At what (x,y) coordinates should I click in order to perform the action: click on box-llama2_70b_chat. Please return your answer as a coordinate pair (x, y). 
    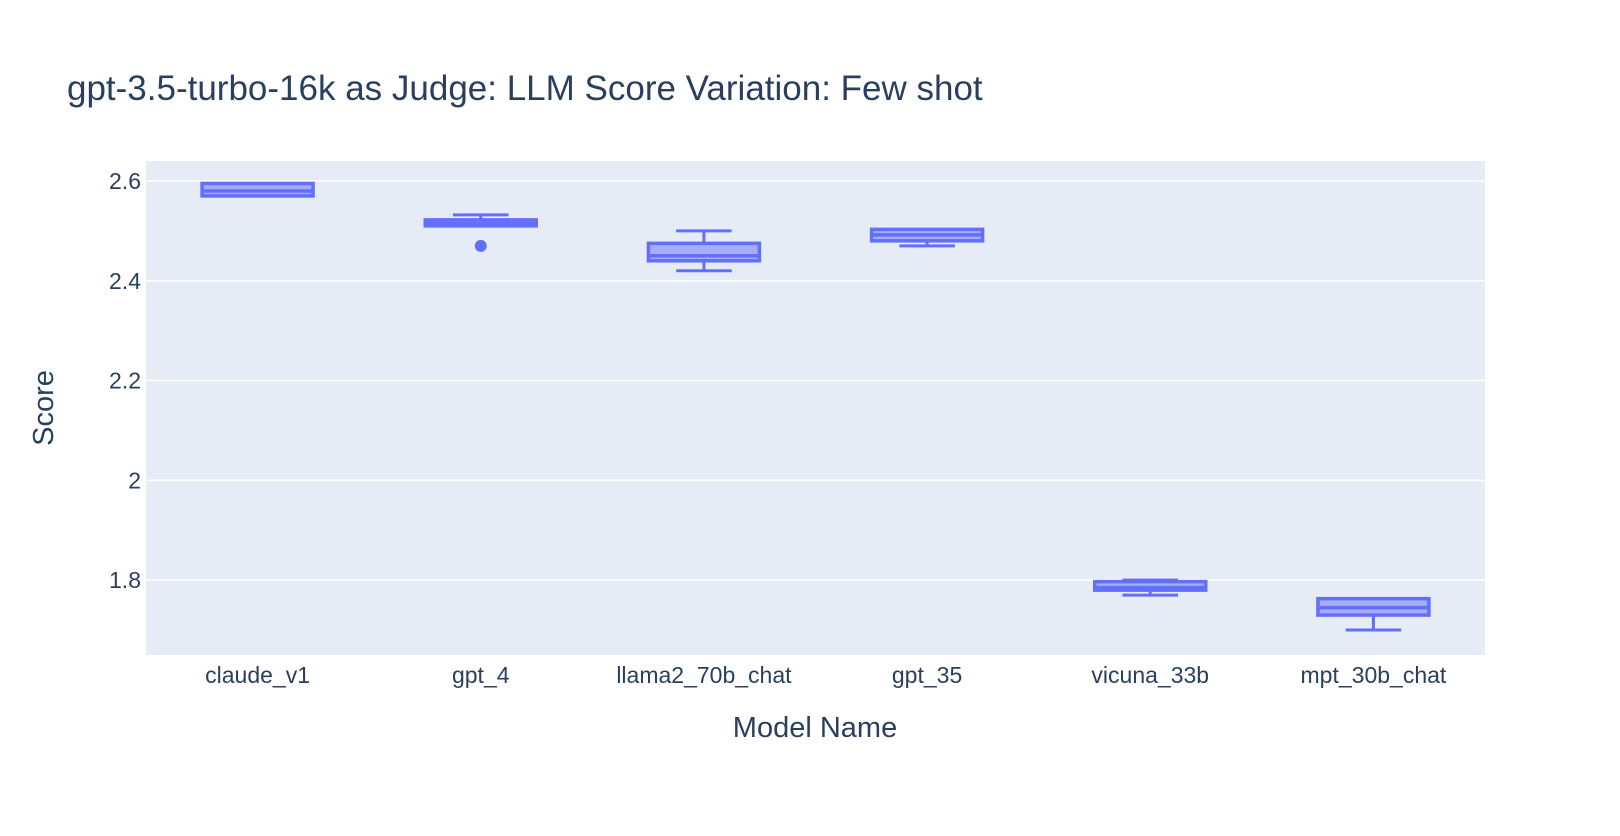
    Looking at the image, I should click on (704, 251).